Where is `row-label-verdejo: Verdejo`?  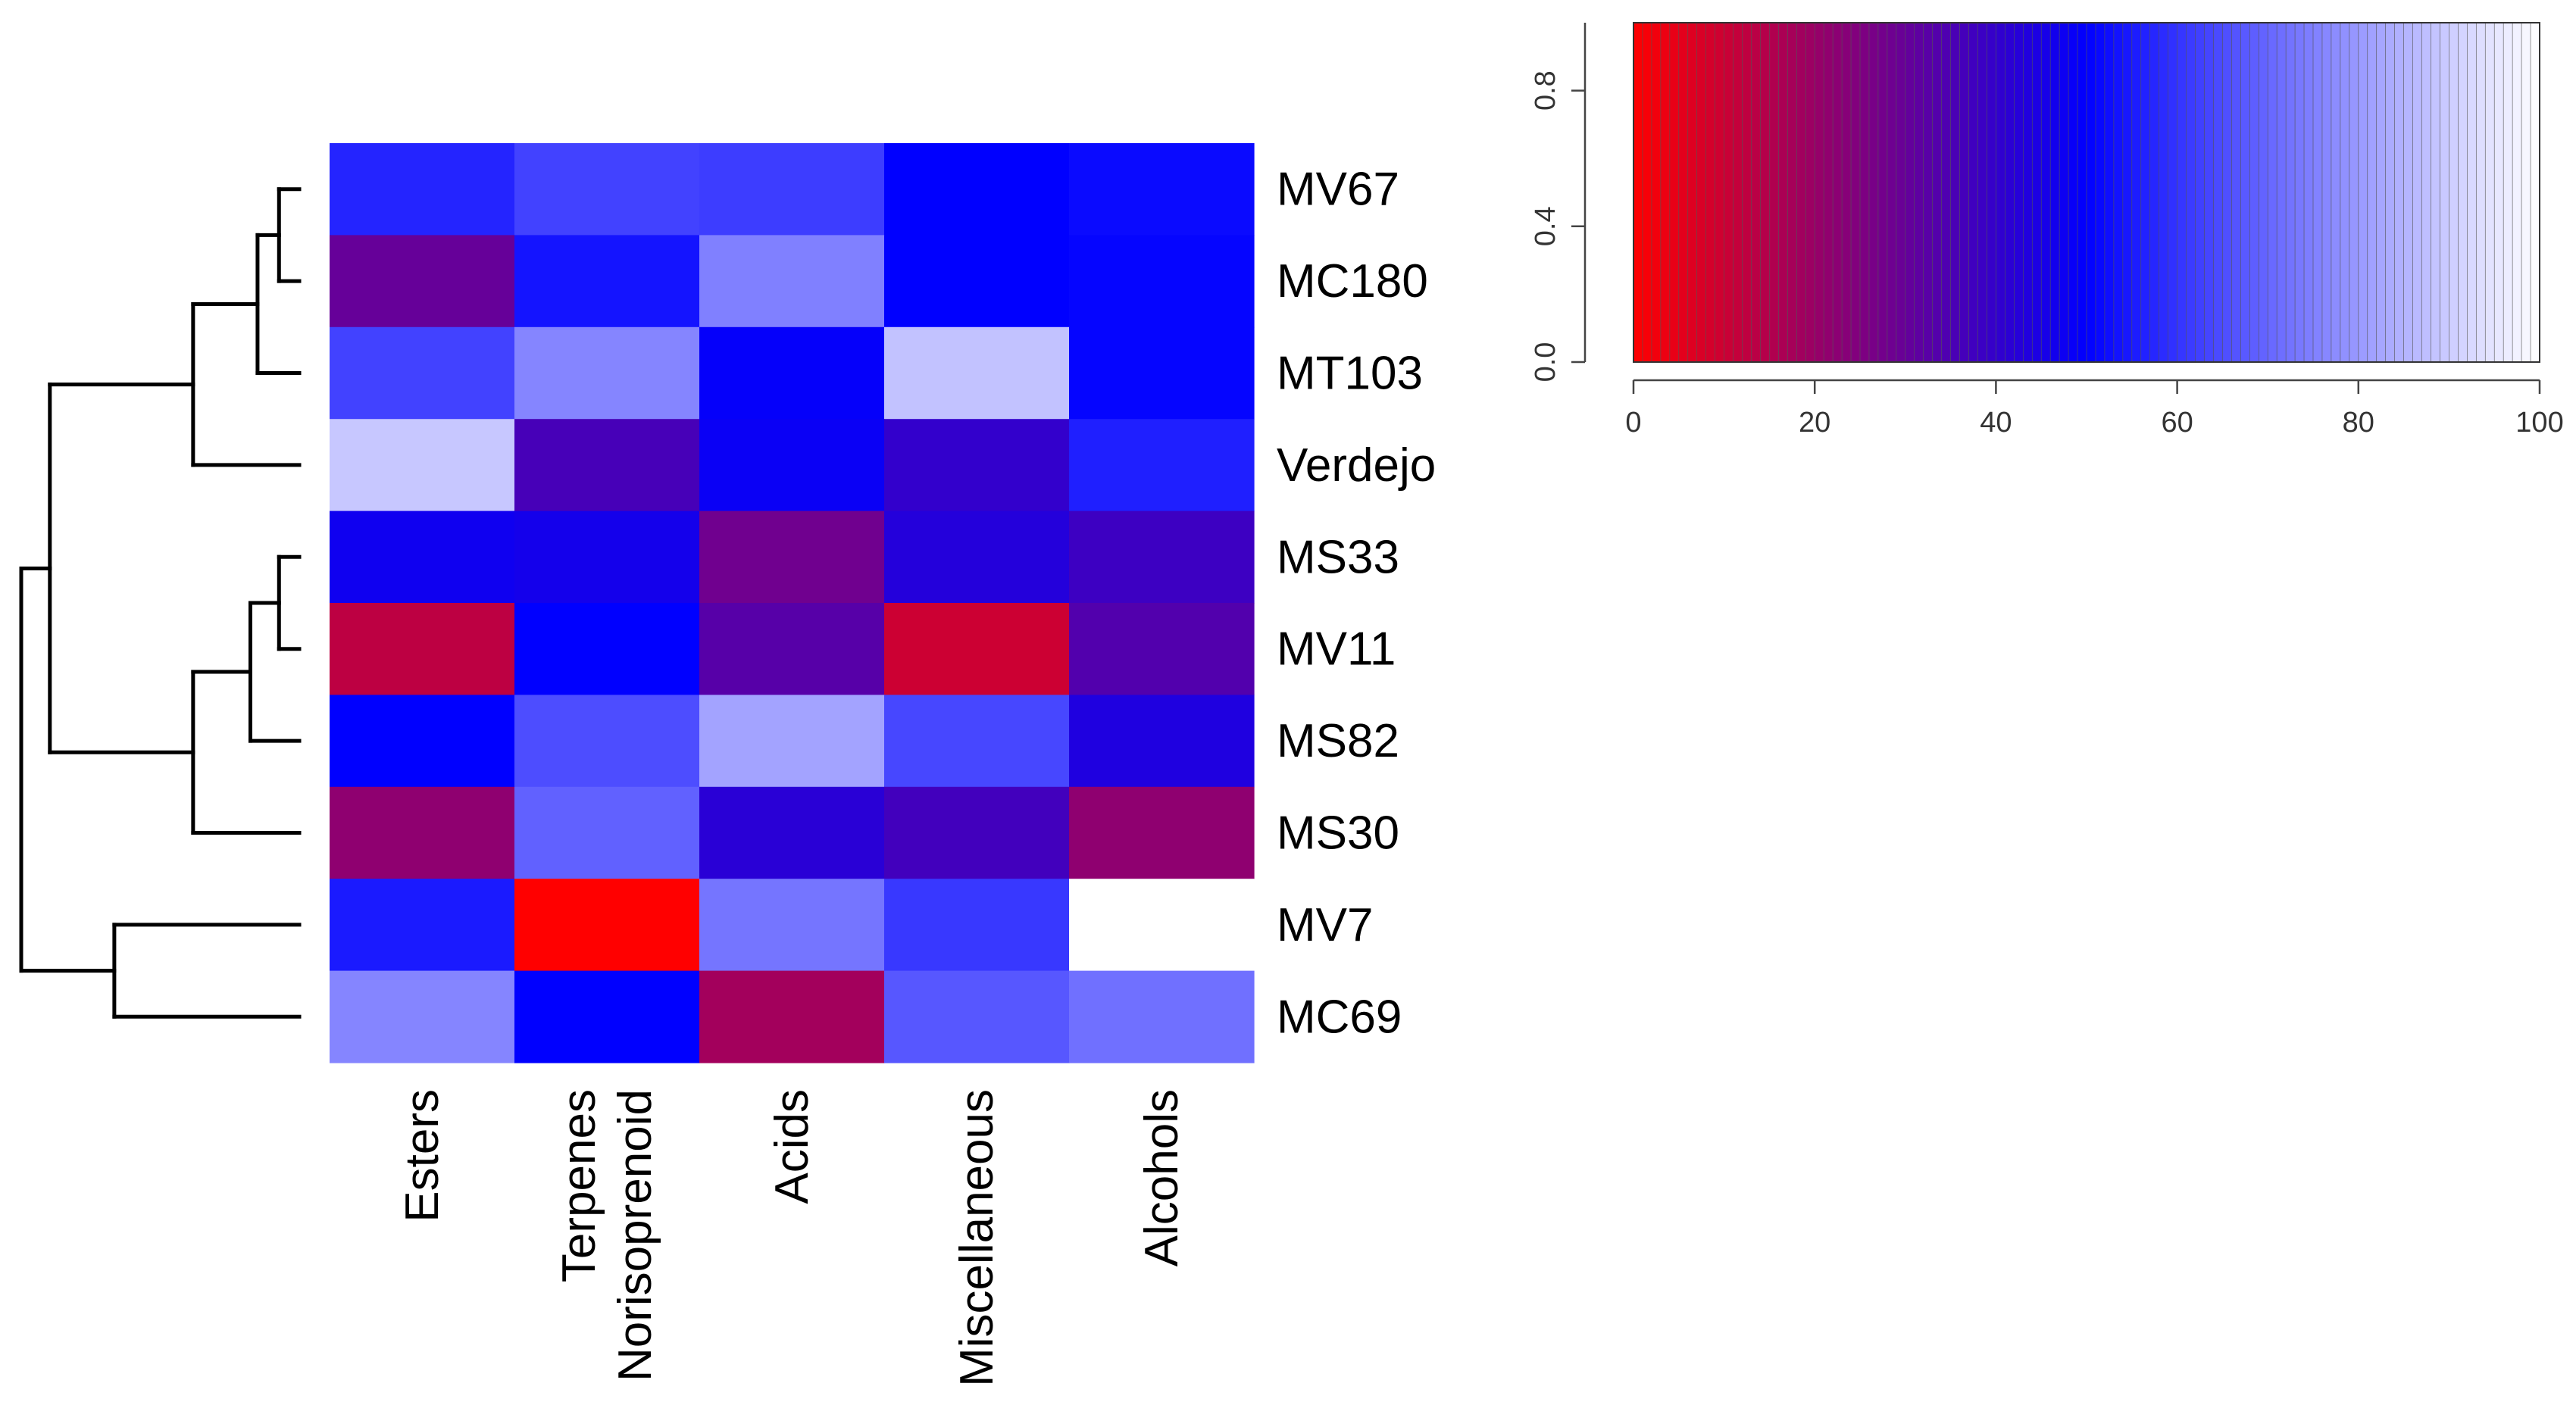
row-label-verdejo: Verdejo is located at coordinates (1357, 466).